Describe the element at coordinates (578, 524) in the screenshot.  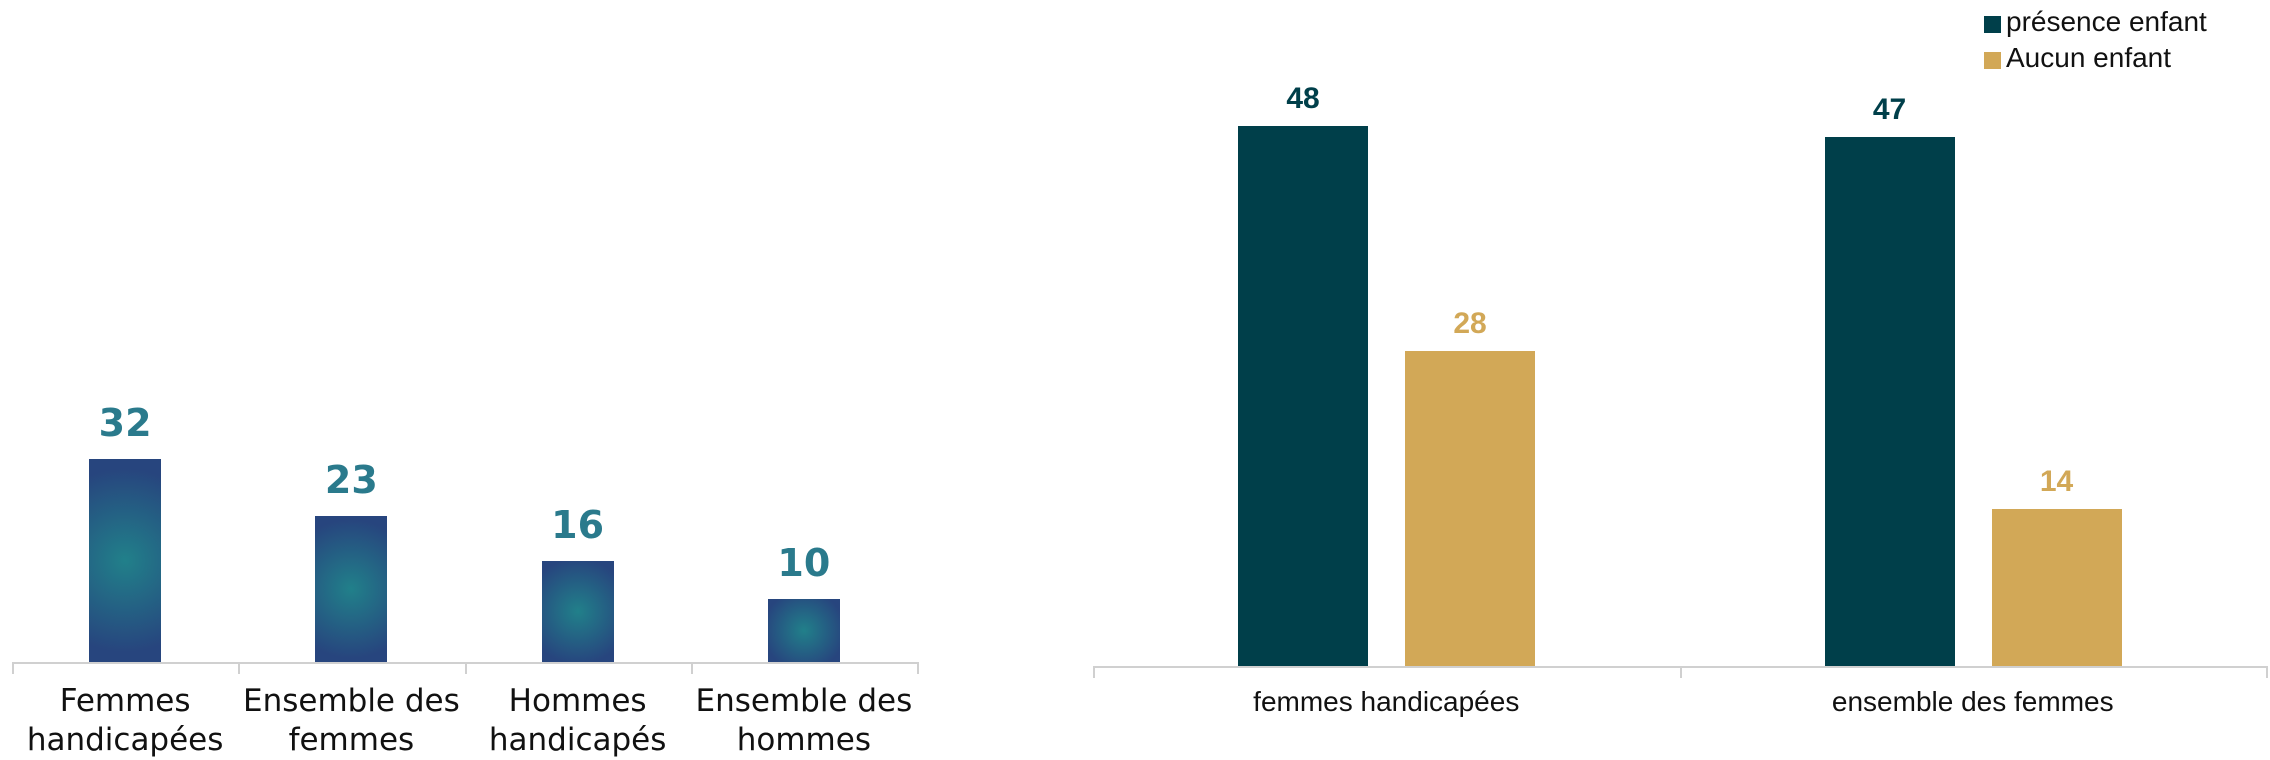
I see `data-label: 16` at that location.